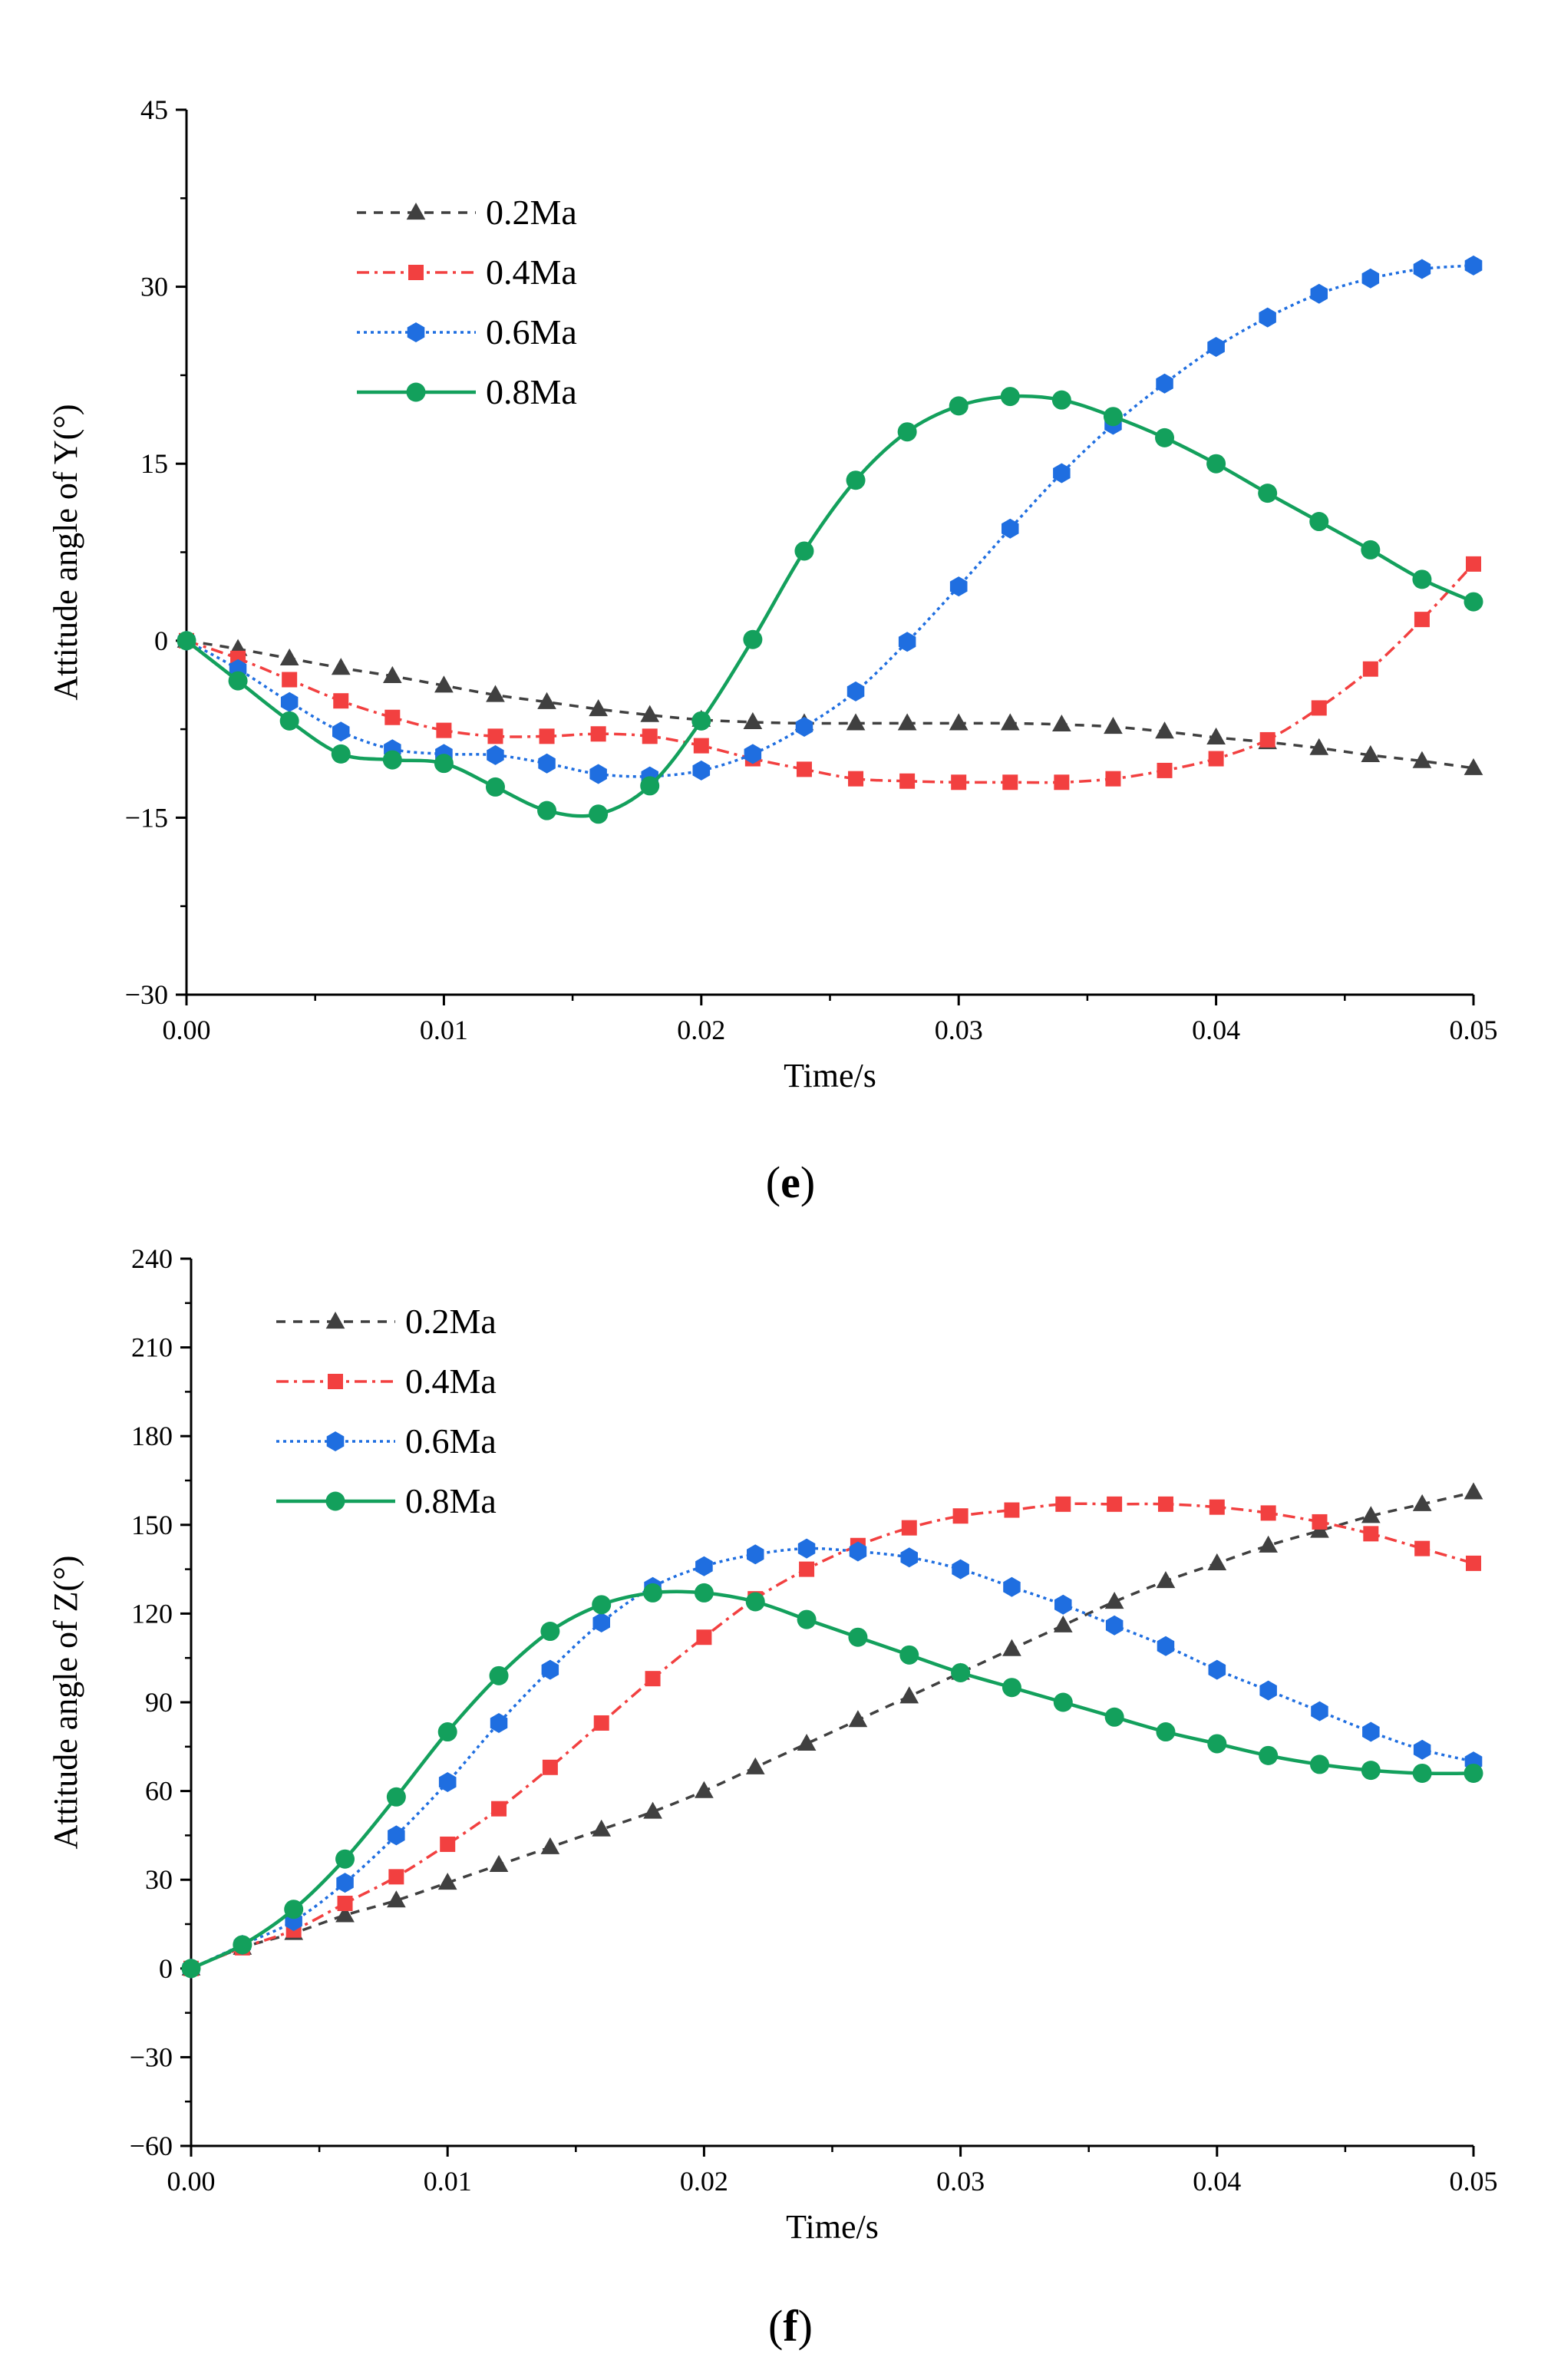 The width and height of the screenshot is (1551, 2380). I want to click on panel-letter: e, so click(790, 1182).